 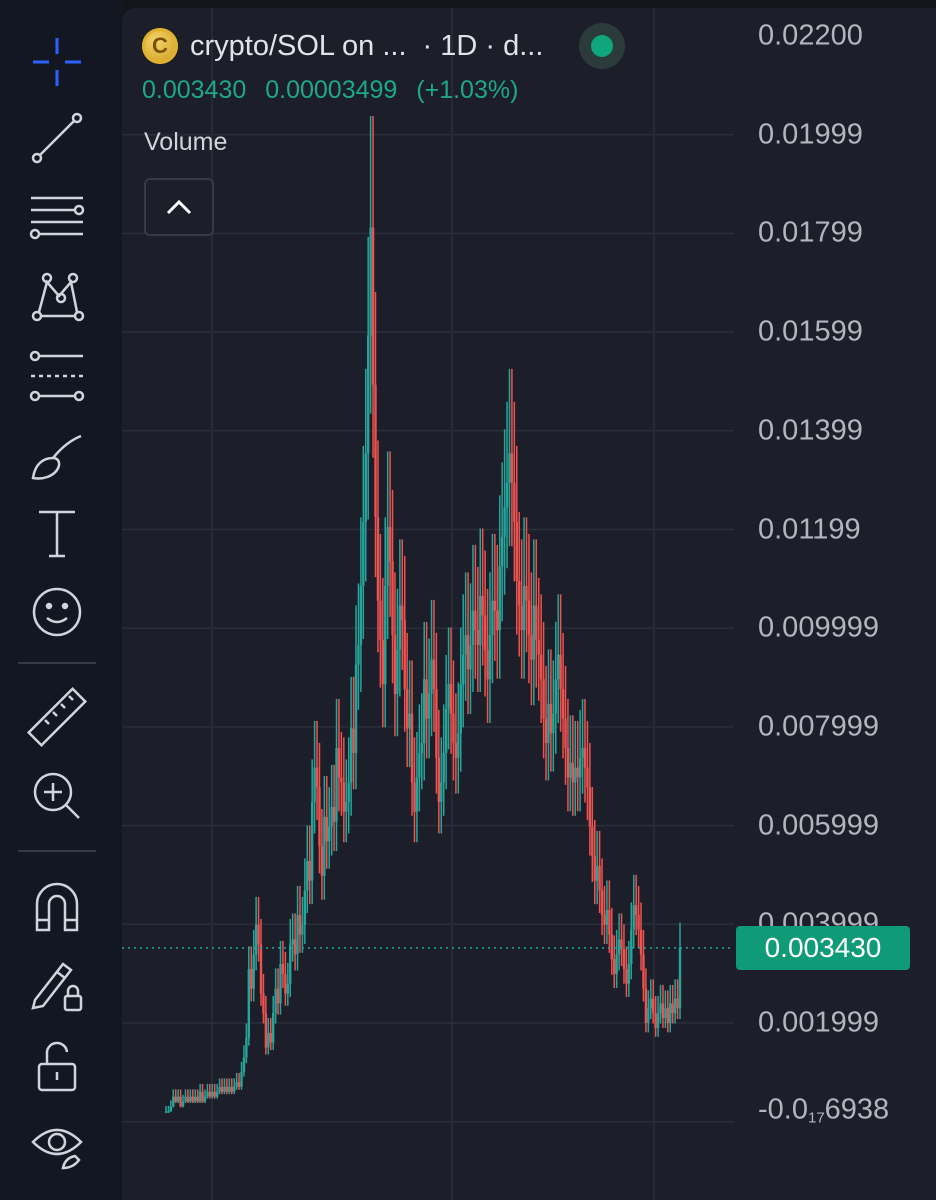 What do you see at coordinates (57, 986) in the screenshot?
I see `lock-drawing-tool` at bounding box center [57, 986].